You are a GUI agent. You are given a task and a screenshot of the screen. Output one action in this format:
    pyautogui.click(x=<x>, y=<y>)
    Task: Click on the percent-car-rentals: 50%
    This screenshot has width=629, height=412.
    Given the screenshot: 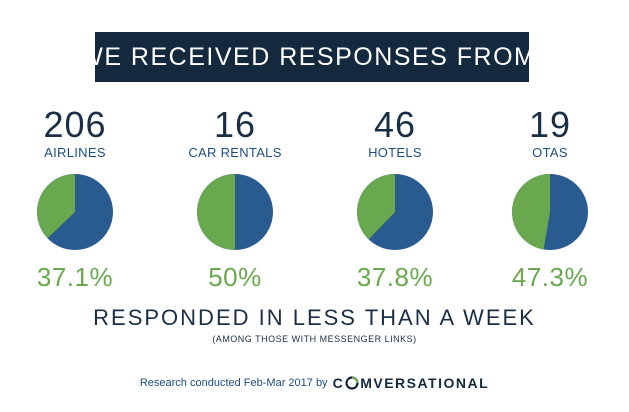 What is the action you would take?
    pyautogui.click(x=235, y=277)
    